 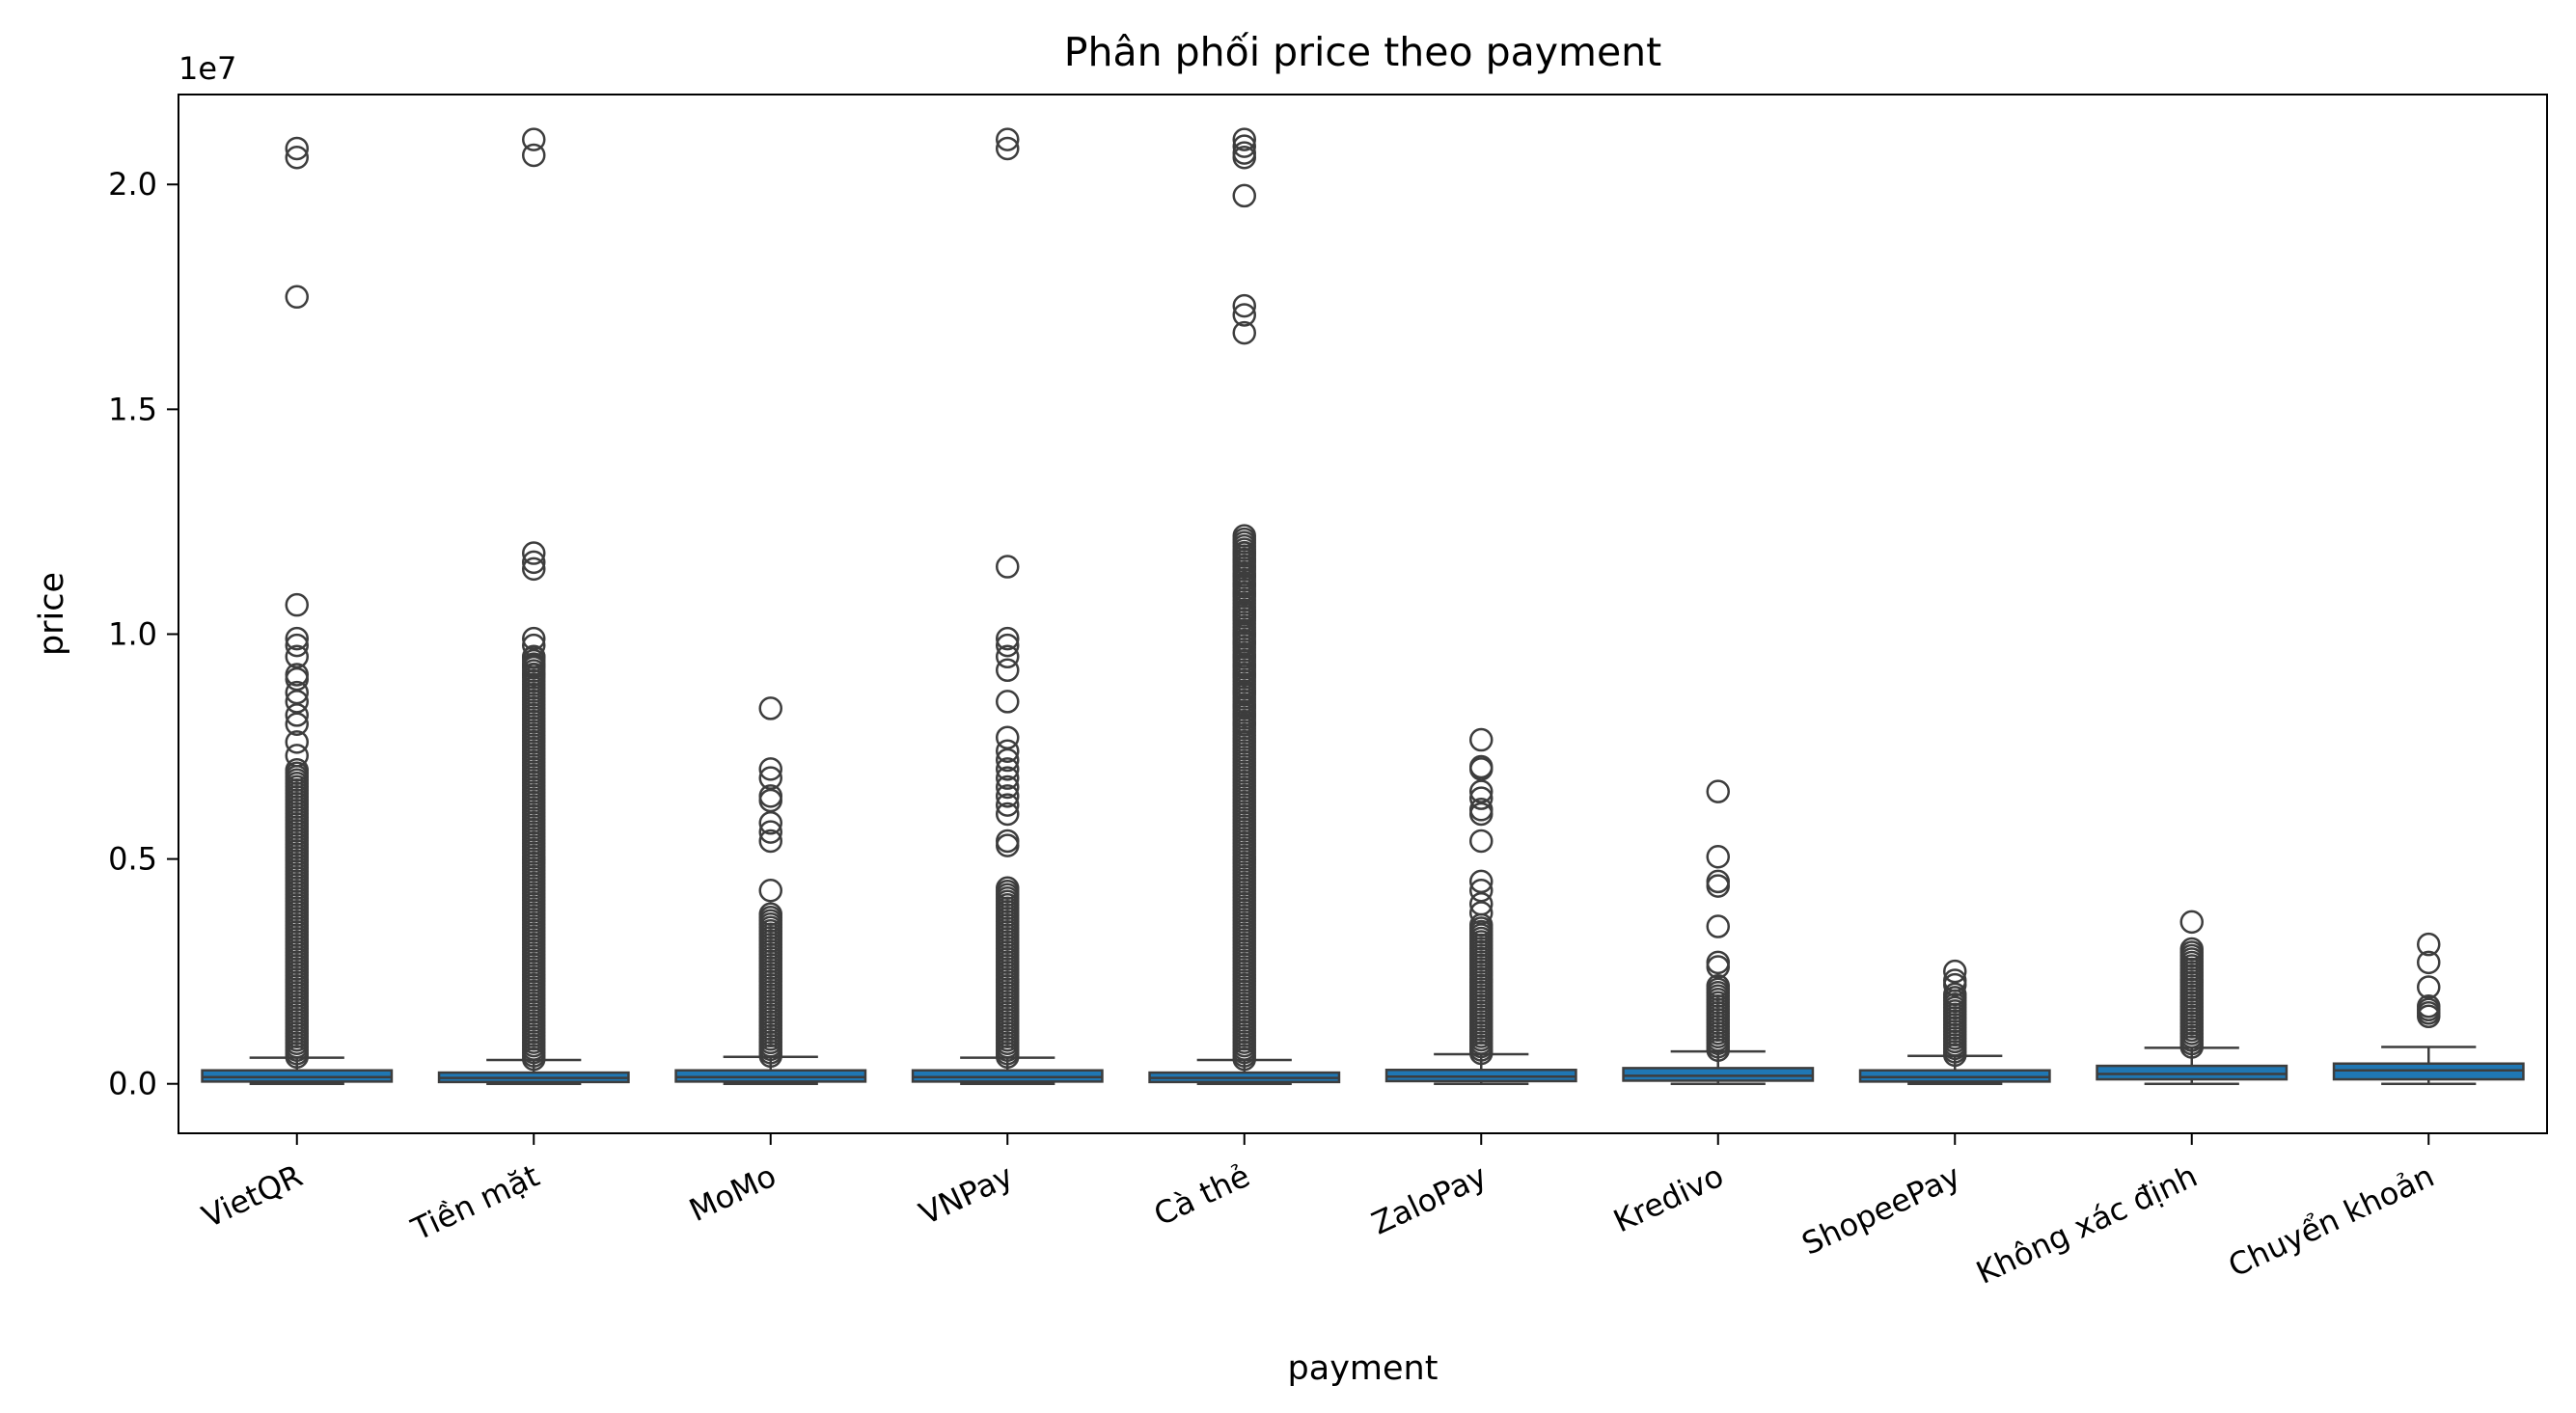 What do you see at coordinates (1362, 52) in the screenshot?
I see `chart-title: Phân phối price theo payment` at bounding box center [1362, 52].